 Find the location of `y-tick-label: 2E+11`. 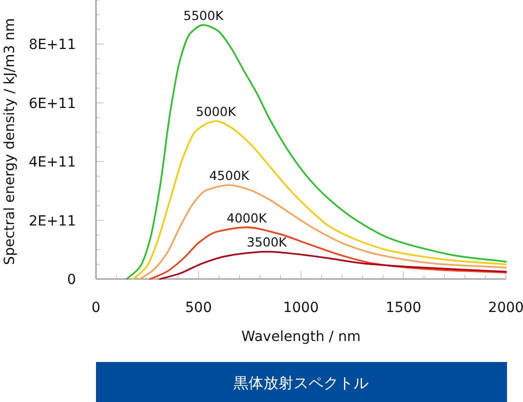

y-tick-label: 2E+11 is located at coordinates (52, 221).